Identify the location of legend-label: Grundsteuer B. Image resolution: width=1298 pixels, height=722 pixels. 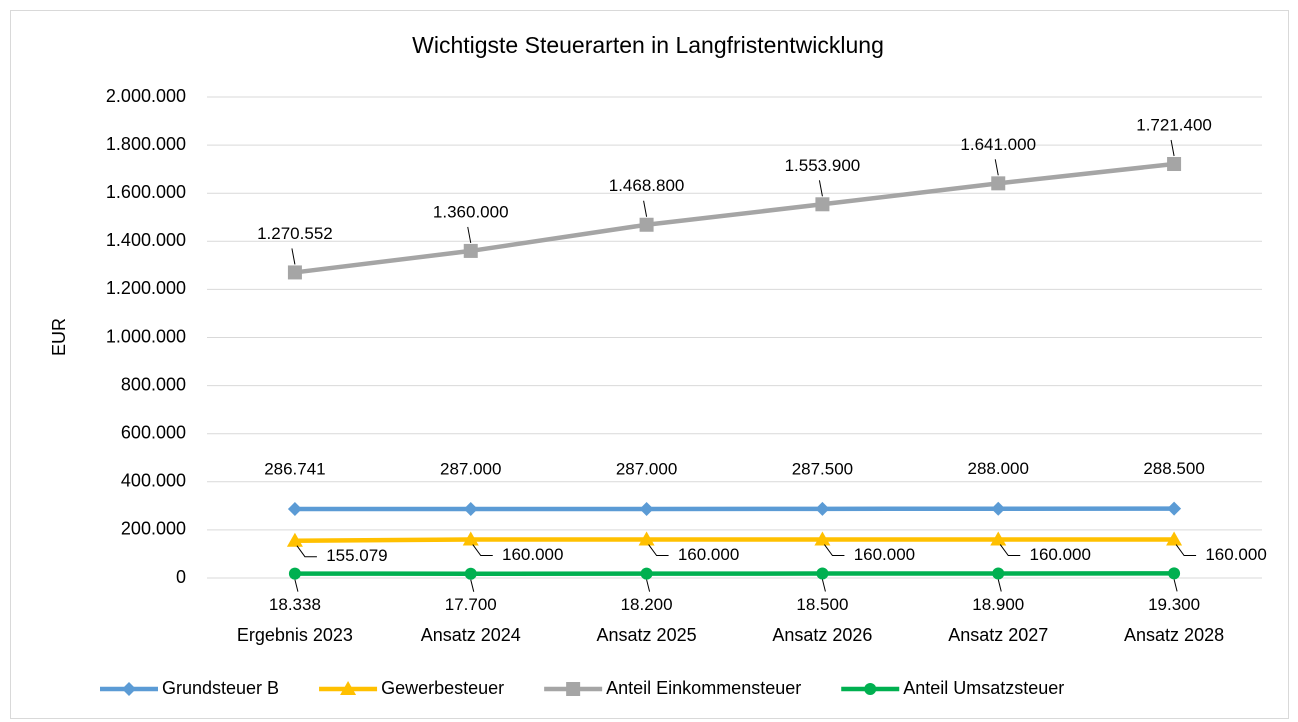
(220, 688).